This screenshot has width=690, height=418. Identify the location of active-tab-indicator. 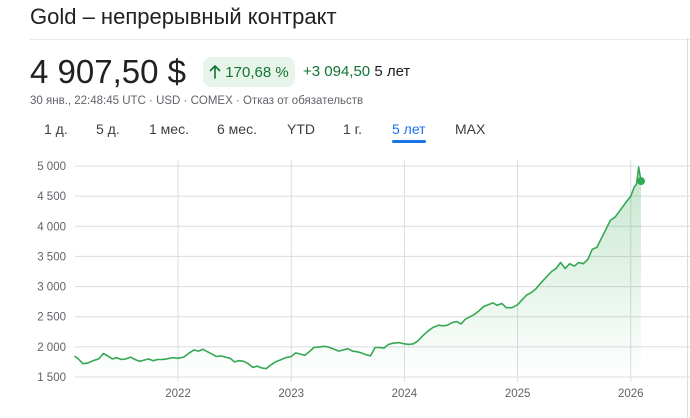
(409, 141).